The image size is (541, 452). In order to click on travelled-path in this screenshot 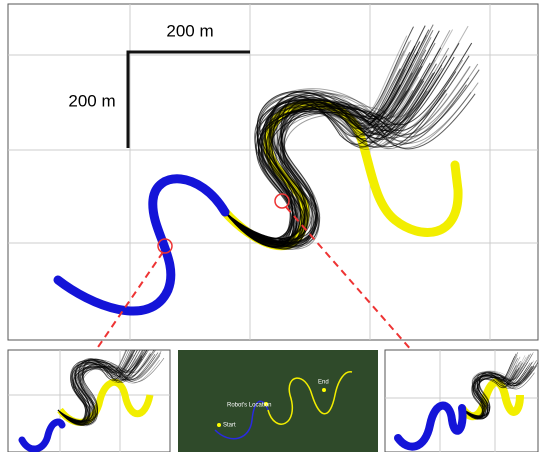, I will do `click(141, 245)`.